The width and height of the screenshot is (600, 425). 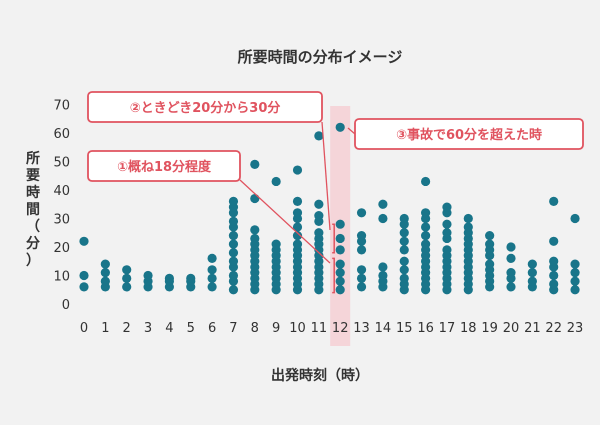 What do you see at coordinates (511, 328) in the screenshot?
I see `x-tick-label: 20` at bounding box center [511, 328].